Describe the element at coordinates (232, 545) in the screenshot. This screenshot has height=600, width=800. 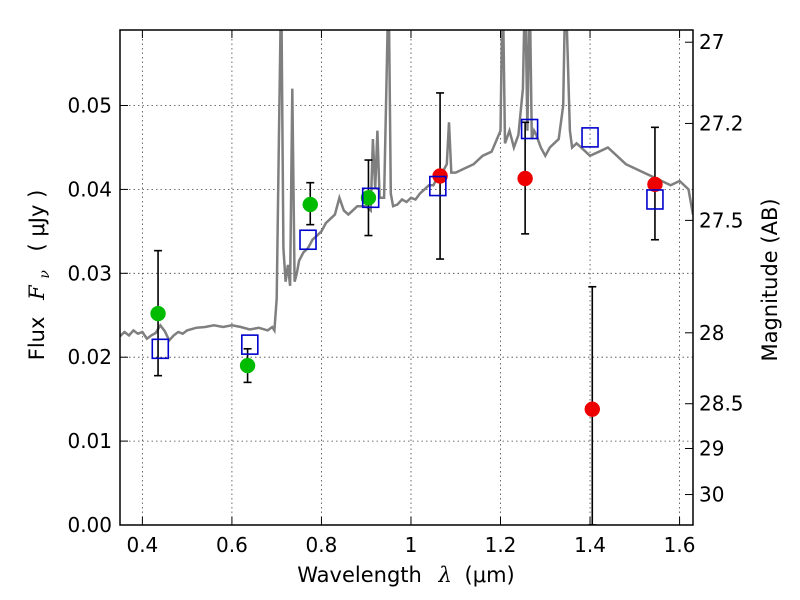
I see `x-tick-label: 0.6` at that location.